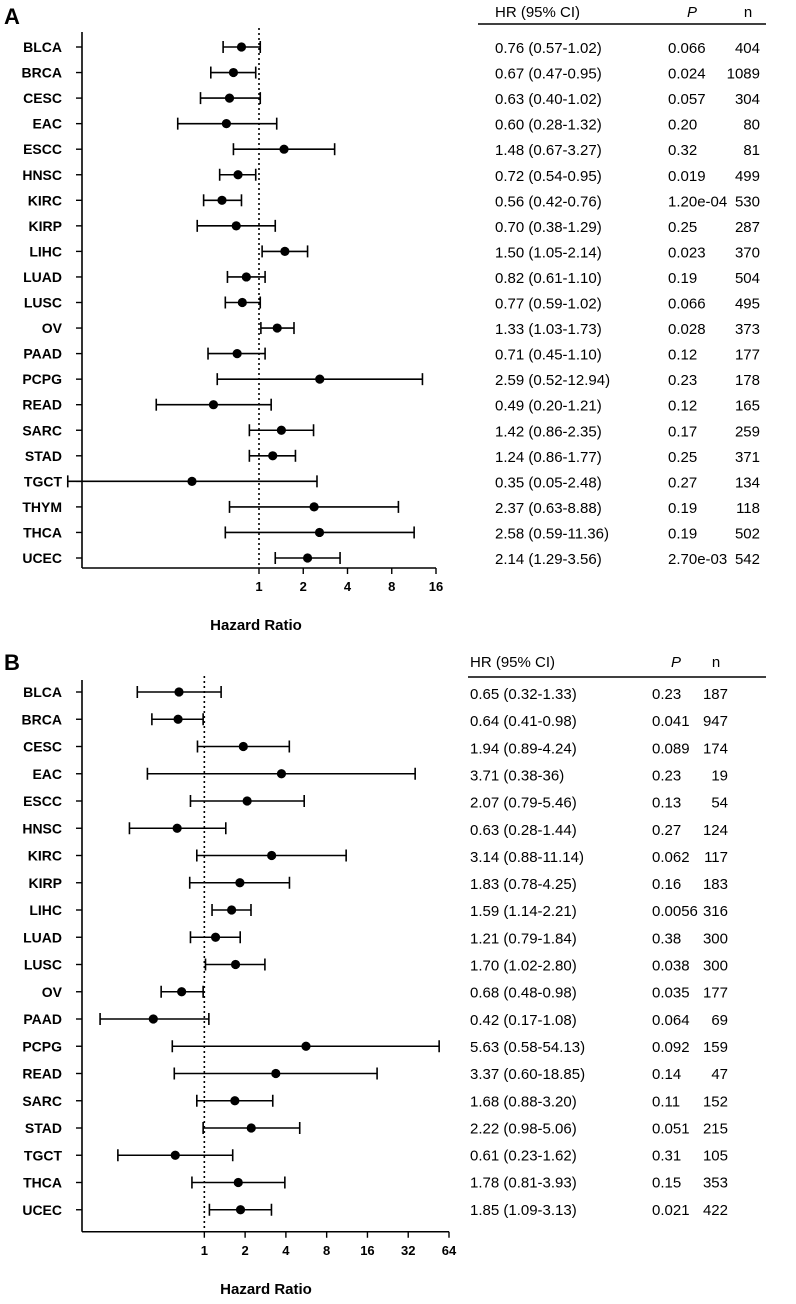 The width and height of the screenshot is (796, 1304). Describe the element at coordinates (244, 1250) in the screenshot. I see `x-tick-label: 2` at that location.